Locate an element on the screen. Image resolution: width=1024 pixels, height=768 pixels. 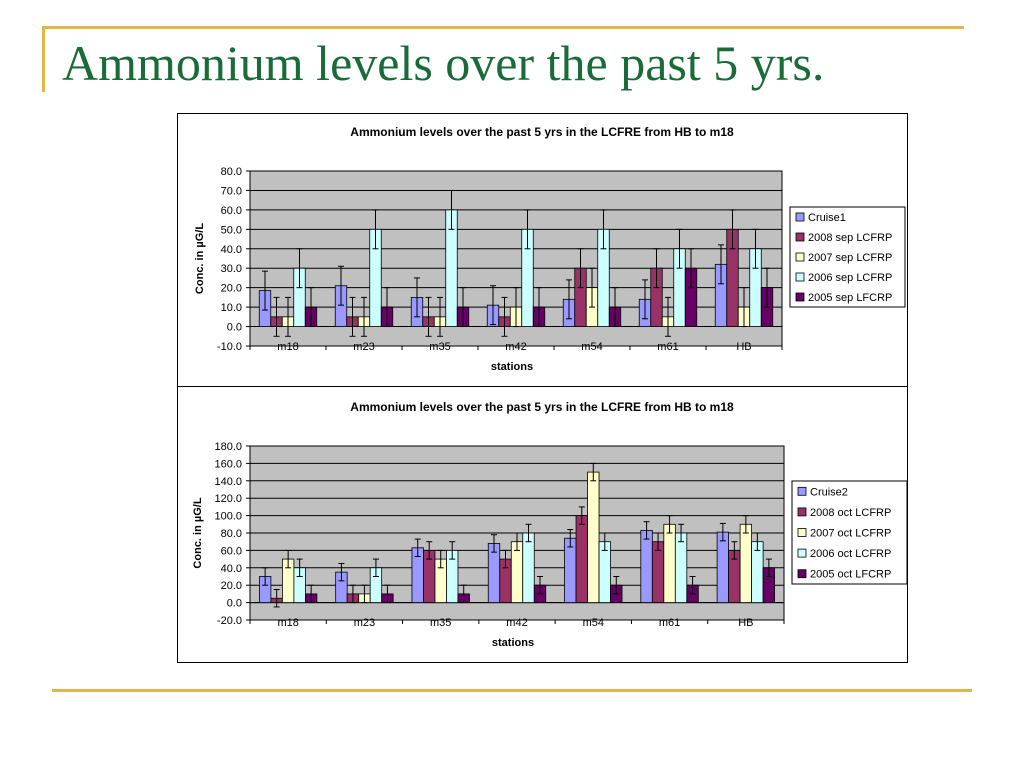
y-tick-label: 70.0 is located at coordinates (231, 191).